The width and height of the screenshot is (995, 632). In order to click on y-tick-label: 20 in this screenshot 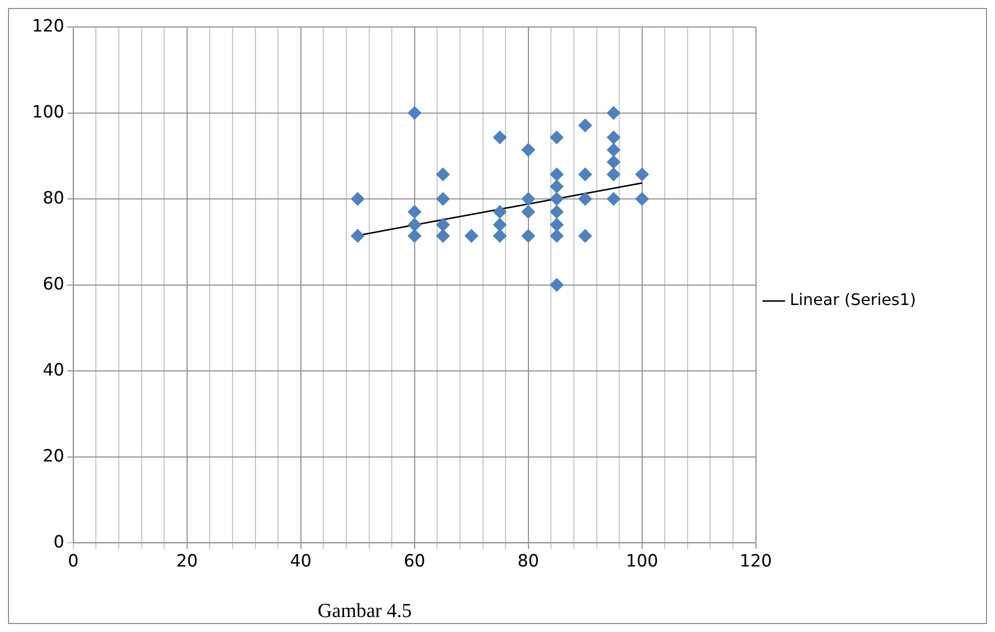, I will do `click(53, 455)`.